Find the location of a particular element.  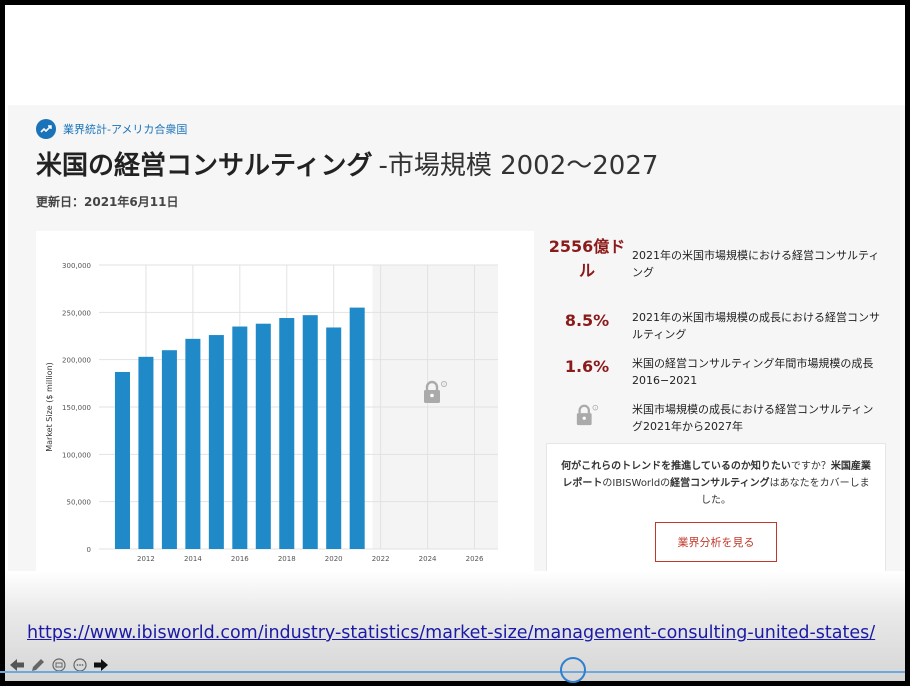

x-tick-label: 2018 is located at coordinates (287, 559).